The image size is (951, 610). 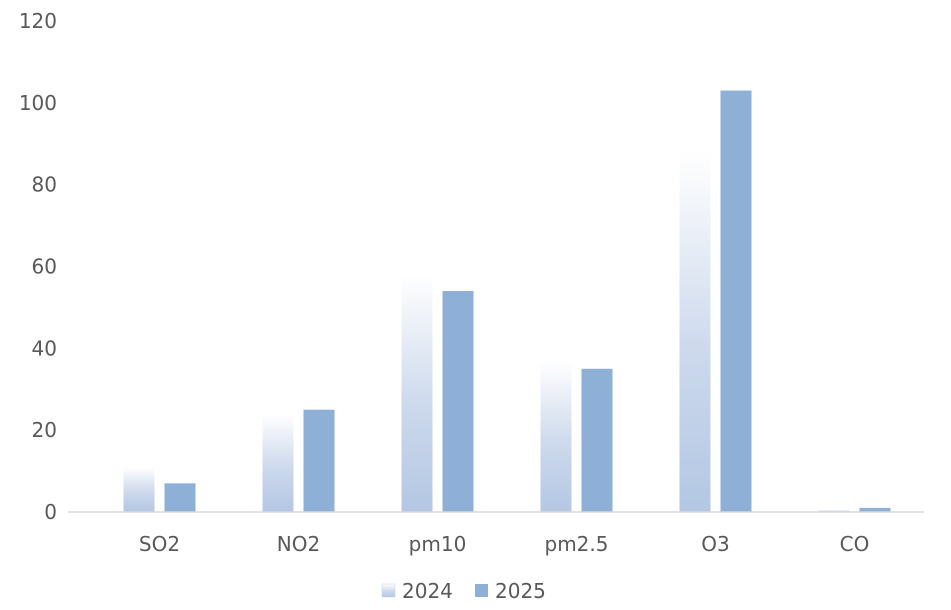 I want to click on bar-2024-pm10, so click(x=417, y=393).